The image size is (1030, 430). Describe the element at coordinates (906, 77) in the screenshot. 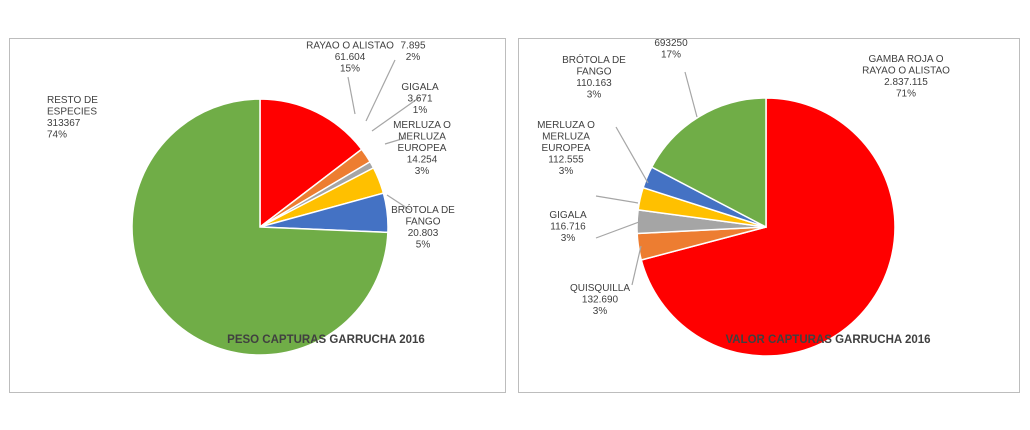

I see `data-label-gamba-roja-o-rayao-o-alistao: GAMBA ROJA O RAYAO O ALISTAO 2.837.115 71%` at that location.